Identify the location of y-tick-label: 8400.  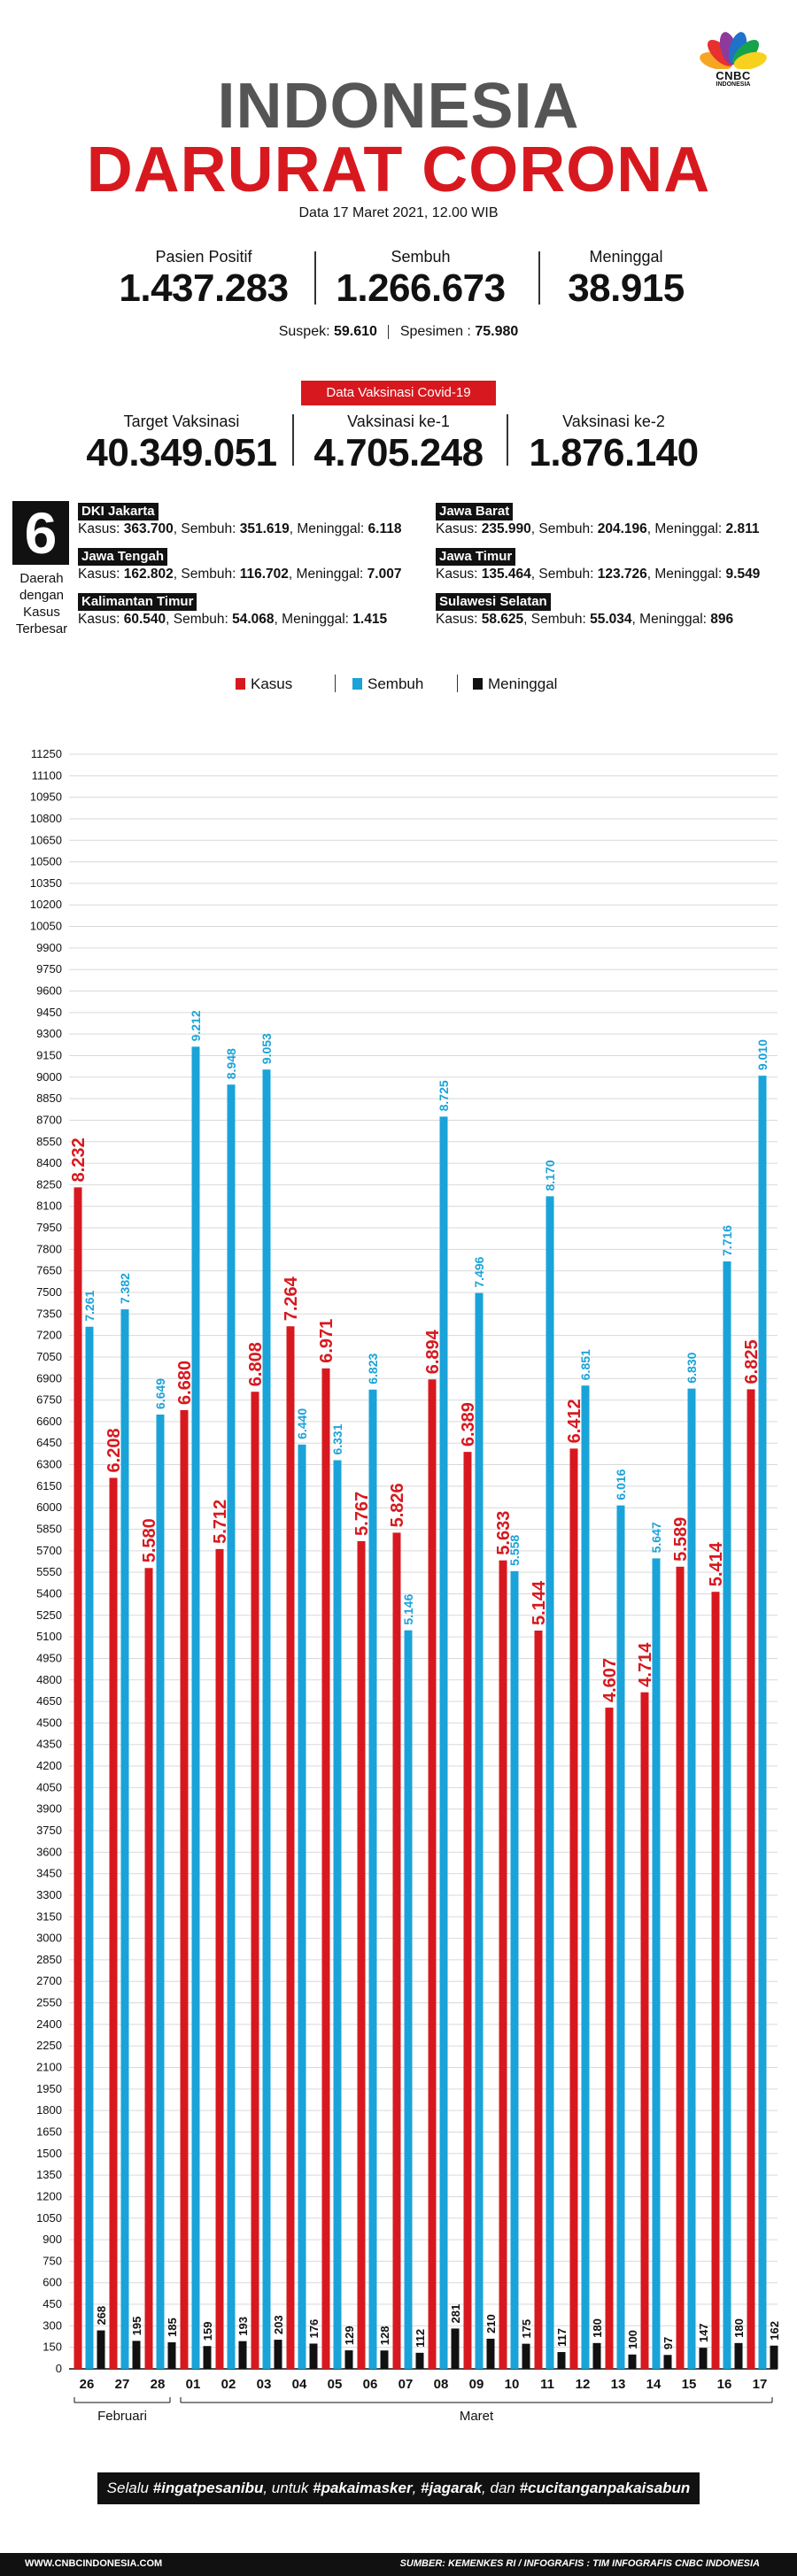
(49, 1162).